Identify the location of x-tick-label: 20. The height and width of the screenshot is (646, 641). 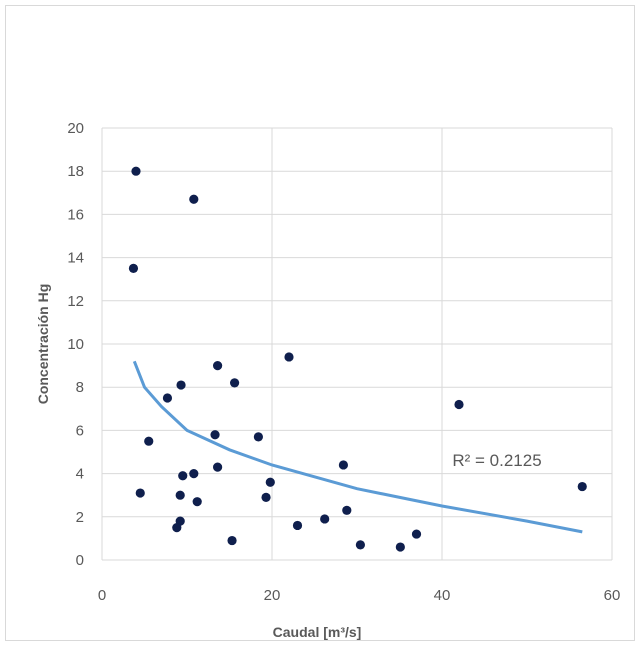
(272, 595).